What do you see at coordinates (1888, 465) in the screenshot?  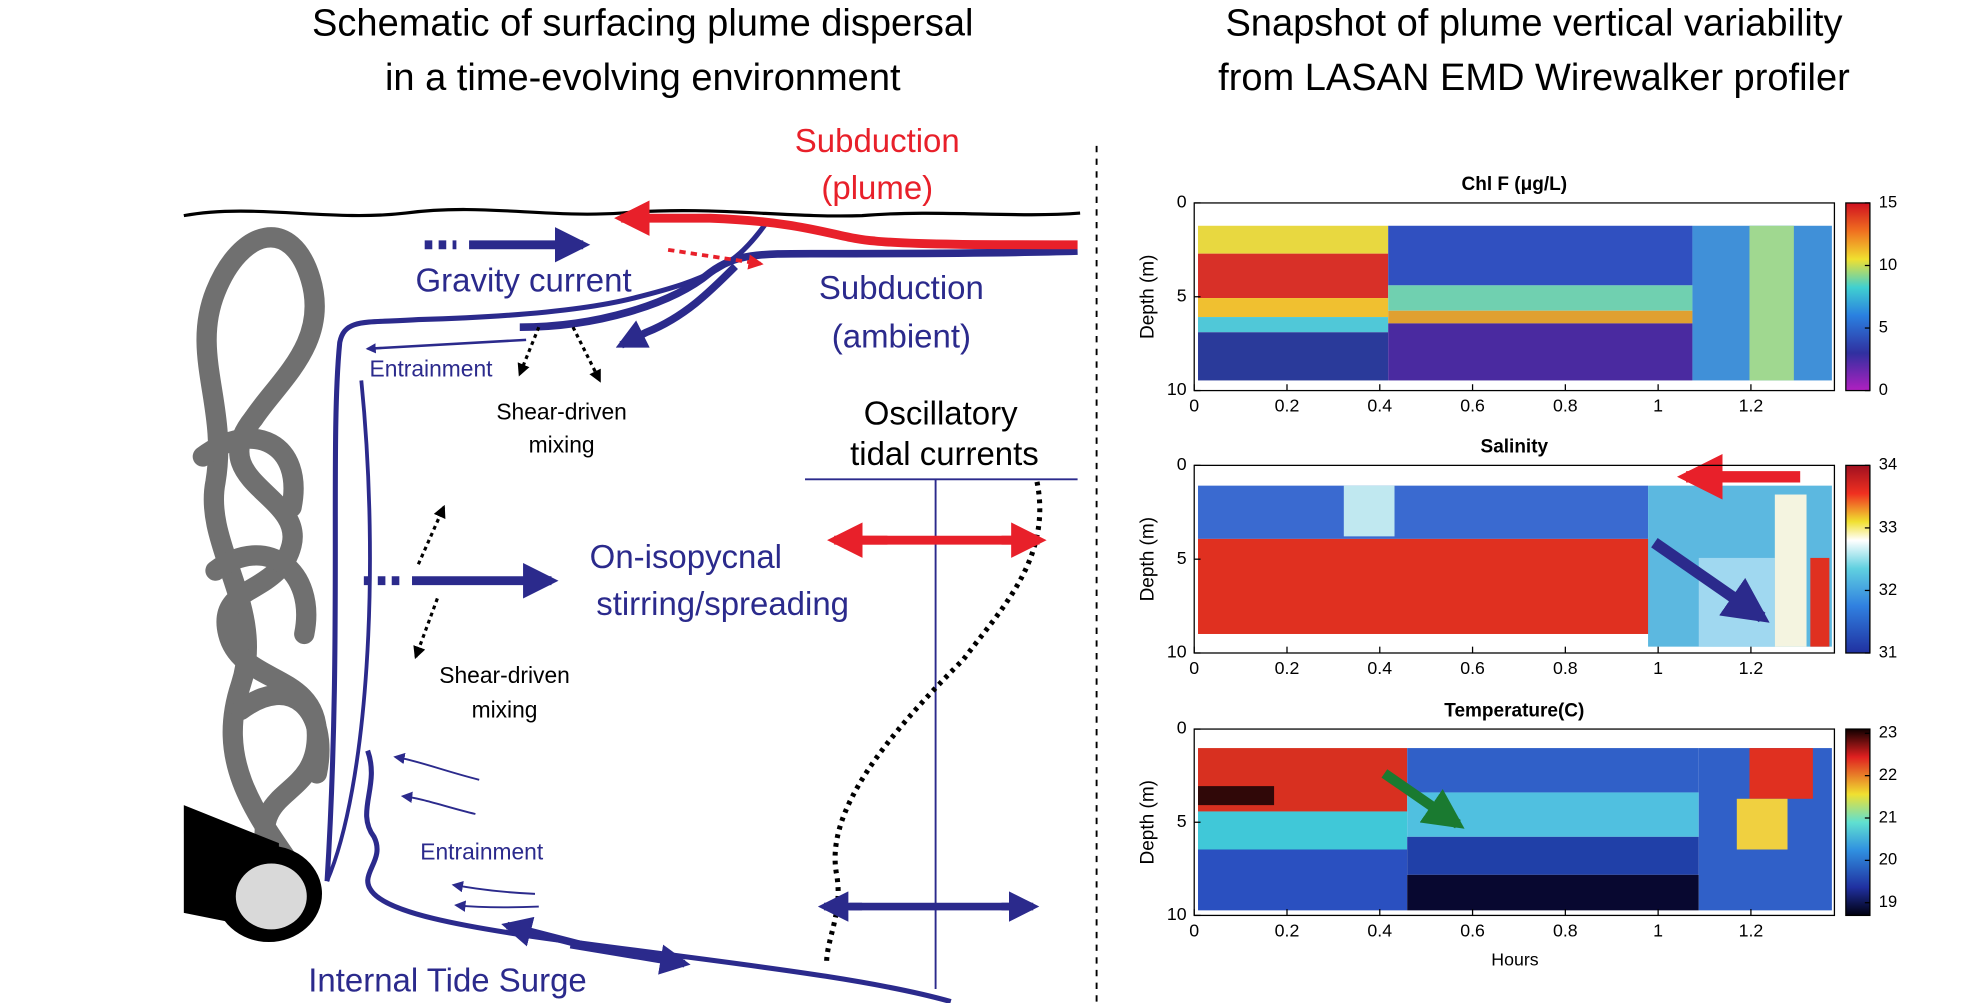 I see `colorbar-tick-label: 34` at bounding box center [1888, 465].